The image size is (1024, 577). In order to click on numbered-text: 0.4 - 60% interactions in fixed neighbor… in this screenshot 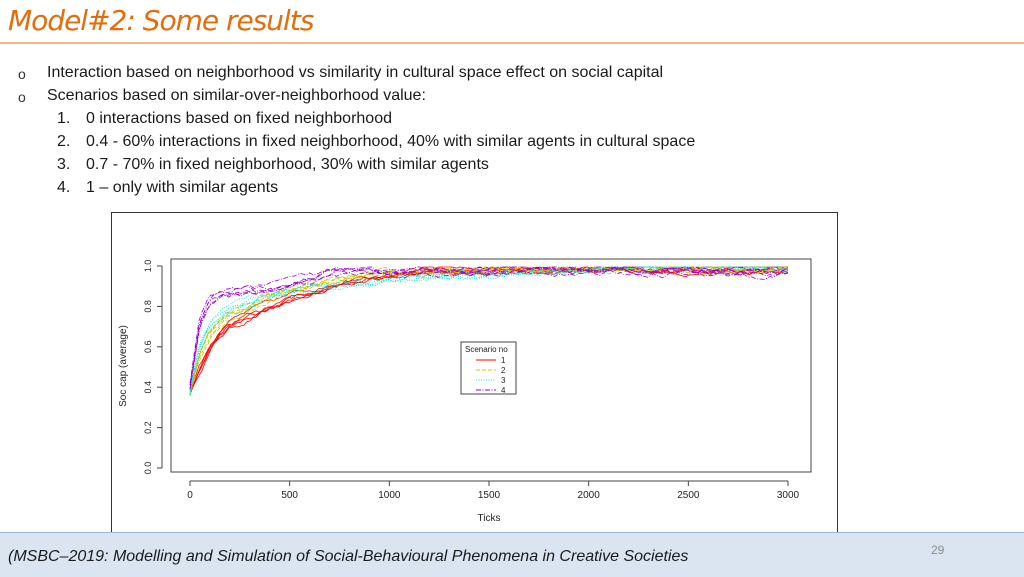, I will do `click(391, 141)`.